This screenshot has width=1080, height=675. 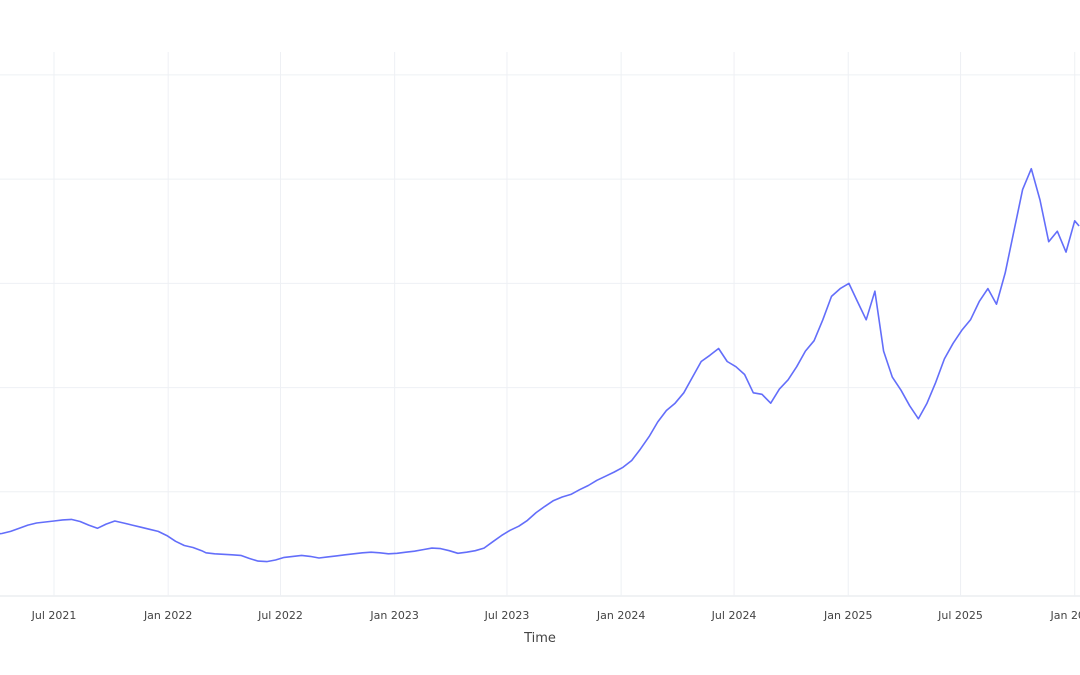 What do you see at coordinates (507, 615) in the screenshot?
I see `x-tick-label: Jul 2023` at bounding box center [507, 615].